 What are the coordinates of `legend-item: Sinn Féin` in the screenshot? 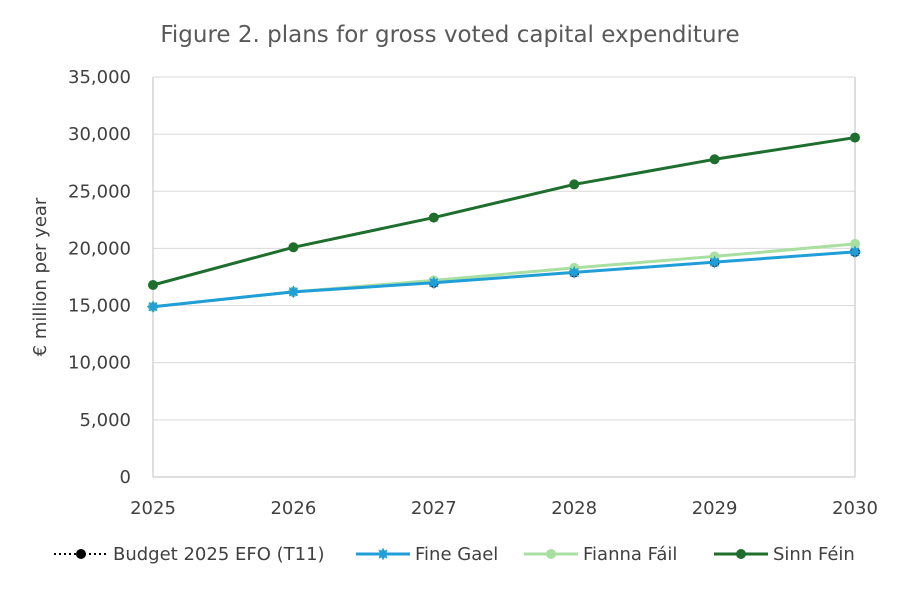 It's located at (784, 554).